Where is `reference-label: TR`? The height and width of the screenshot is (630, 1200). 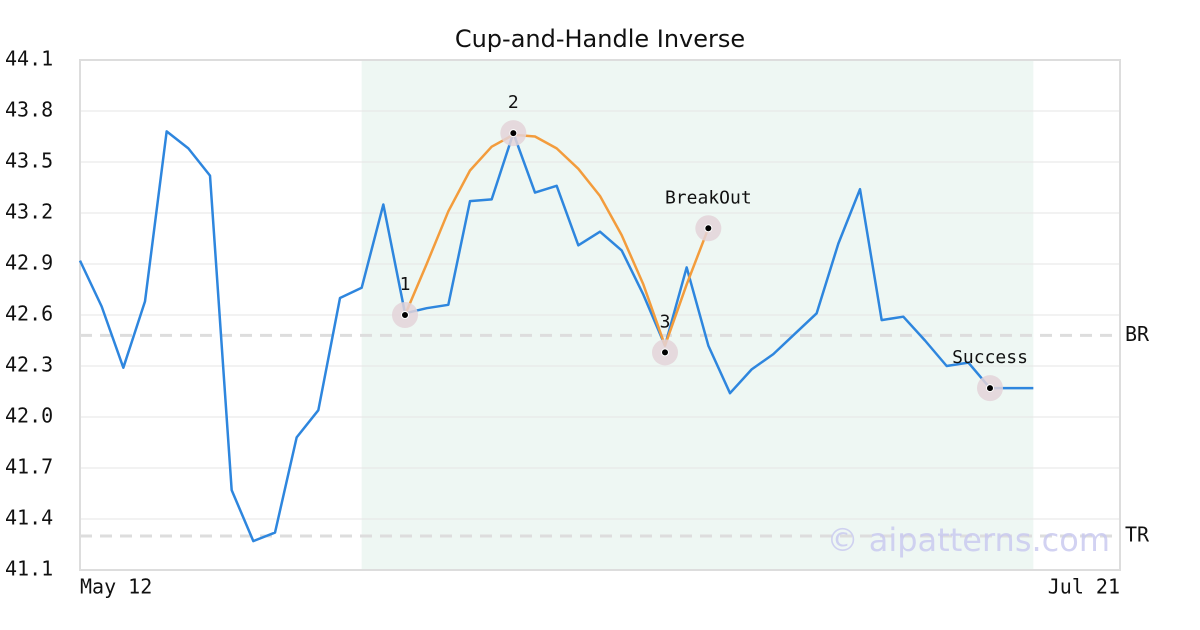
reference-label: TR is located at coordinates (1137, 535).